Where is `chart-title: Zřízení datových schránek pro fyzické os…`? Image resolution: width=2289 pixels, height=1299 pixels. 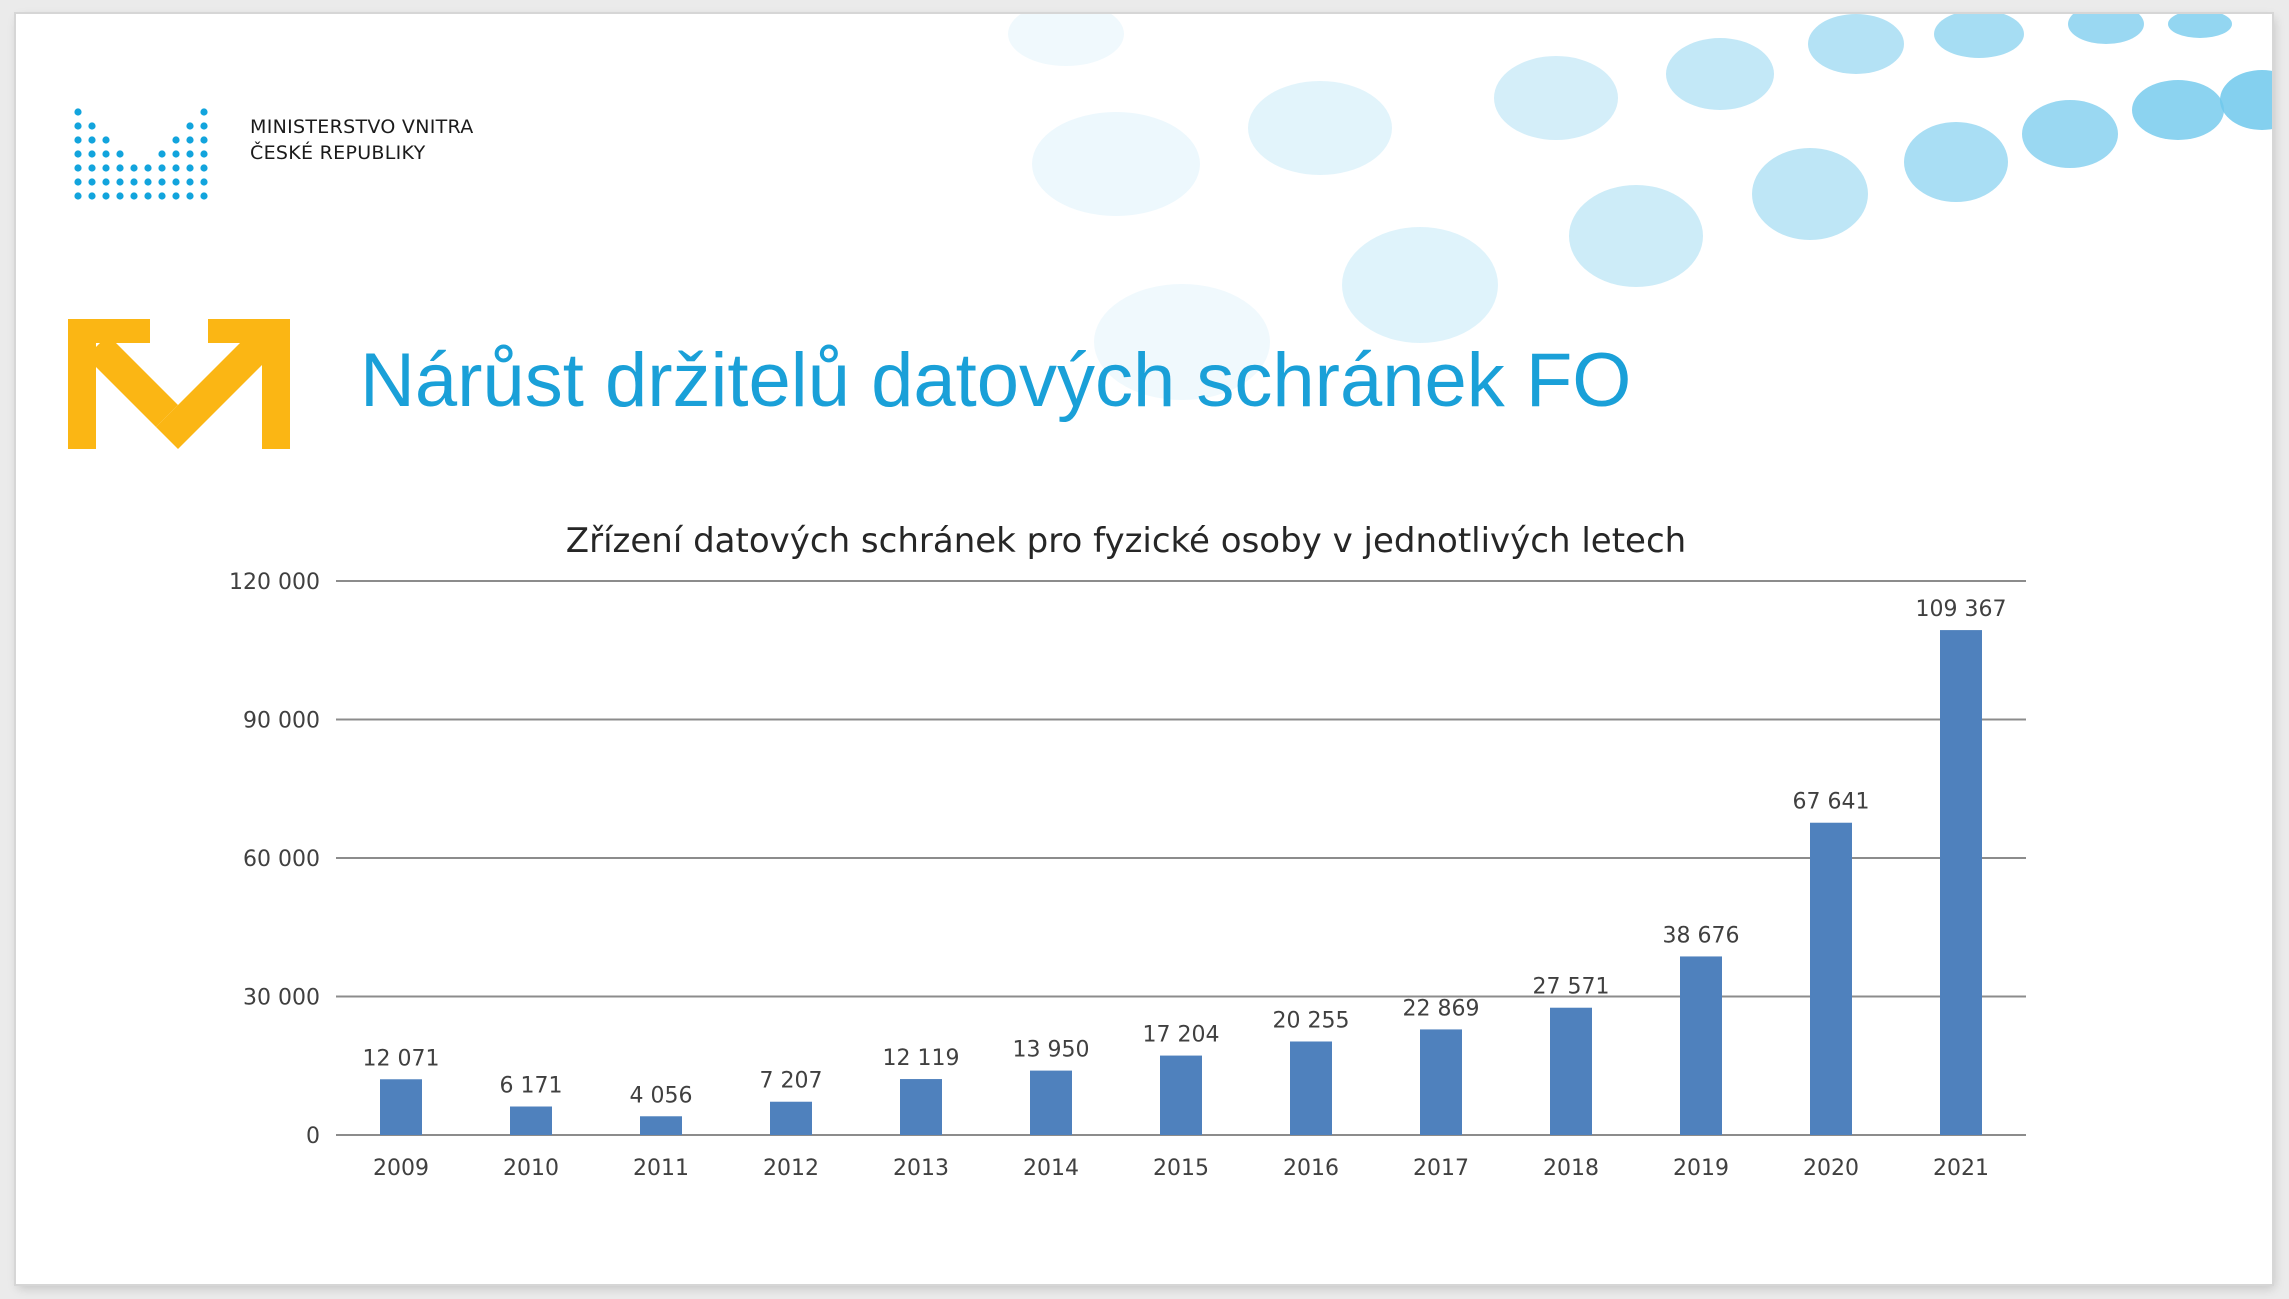
chart-title: Zřízení datových schránek pro fyzické os… is located at coordinates (1126, 541).